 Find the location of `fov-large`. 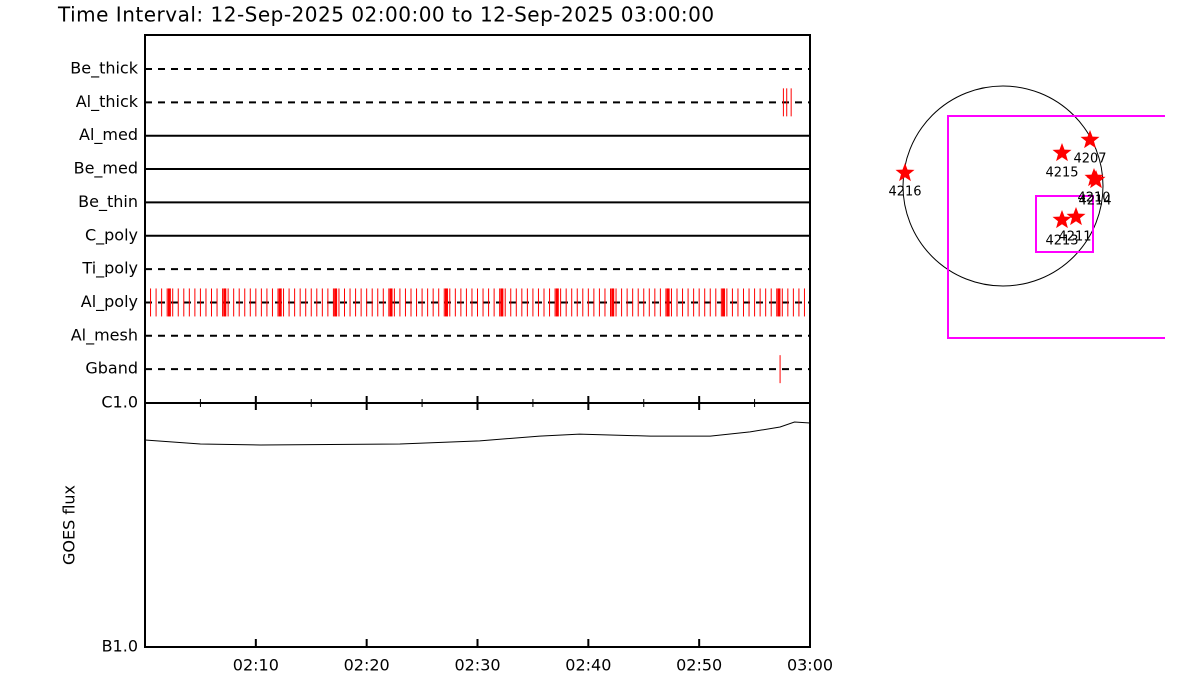

fov-large is located at coordinates (1056, 227).